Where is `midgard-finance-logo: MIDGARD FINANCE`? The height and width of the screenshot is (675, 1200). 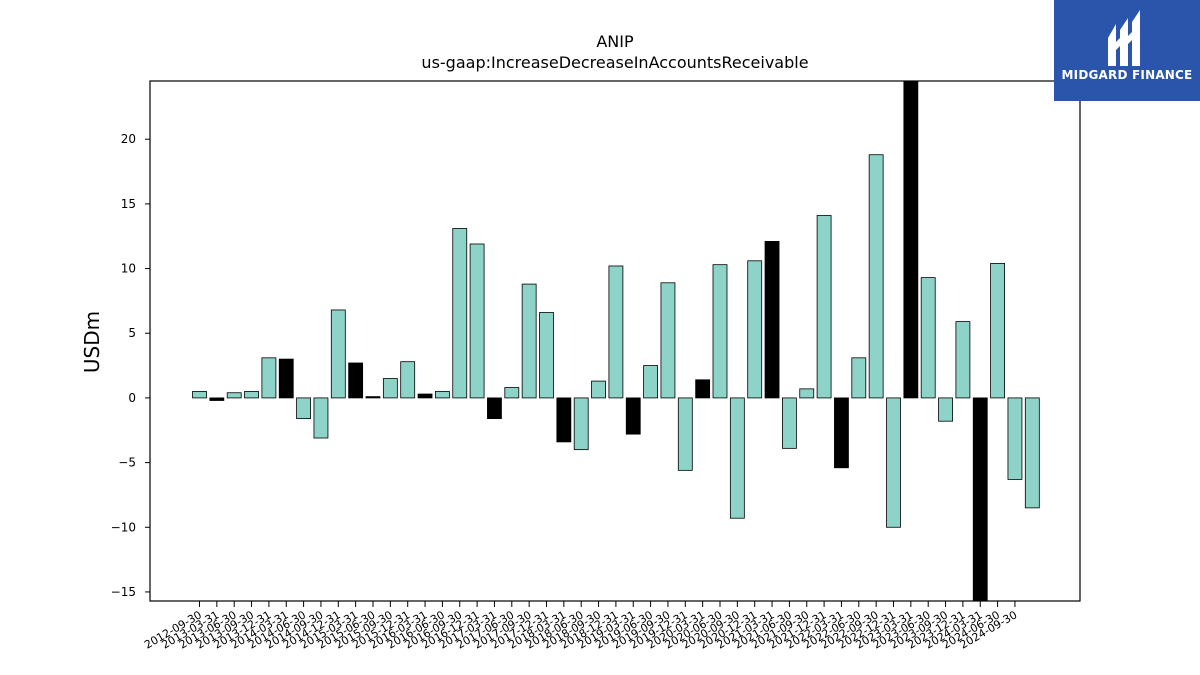 midgard-finance-logo: MIDGARD FINANCE is located at coordinates (1127, 50).